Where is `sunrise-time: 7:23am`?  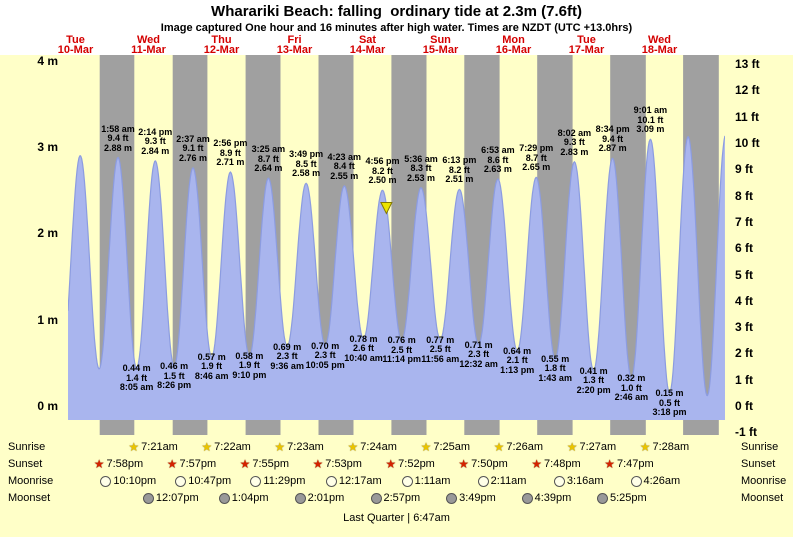
sunrise-time: 7:23am is located at coordinates (305, 447).